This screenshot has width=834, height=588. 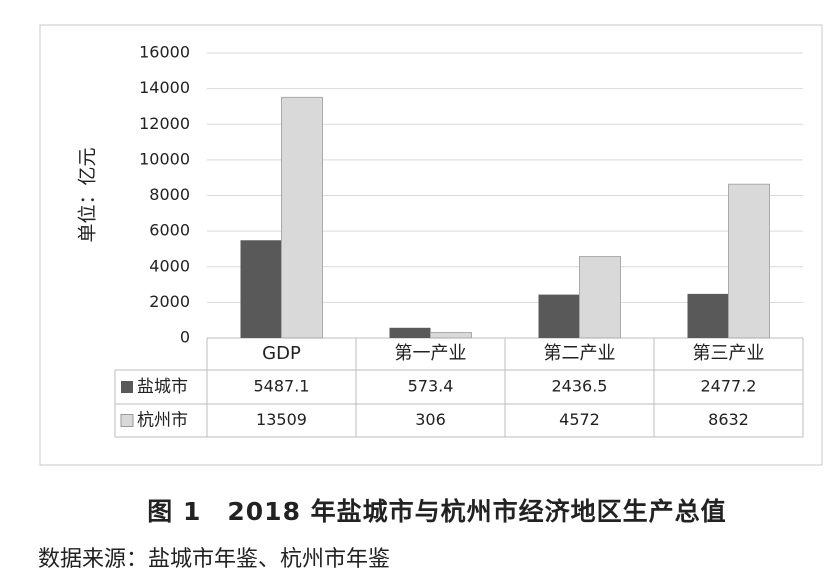 I want to click on table-value: 5487.1, so click(x=282, y=386).